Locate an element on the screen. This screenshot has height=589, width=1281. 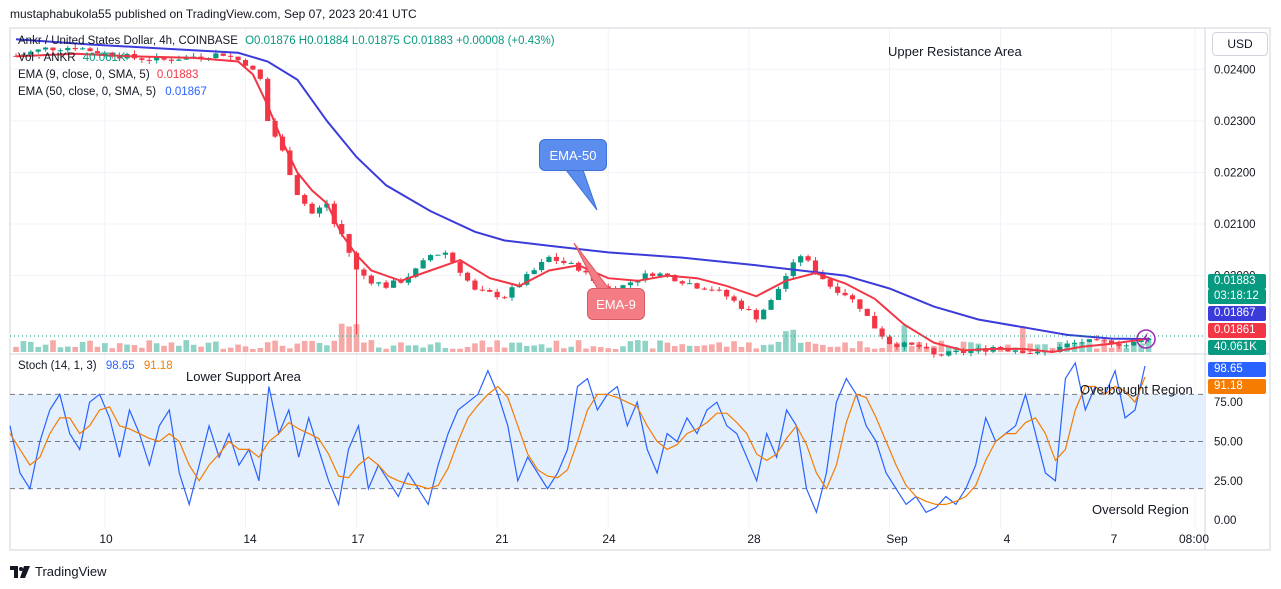
footer-text: TradingView is located at coordinates (71, 571).